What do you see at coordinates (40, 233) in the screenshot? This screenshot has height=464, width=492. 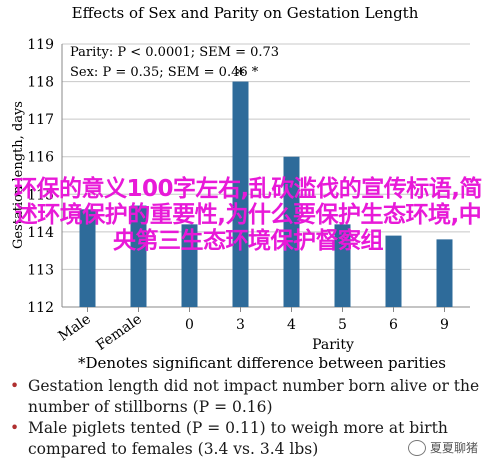 I see `y-tick-label: 114` at bounding box center [40, 233].